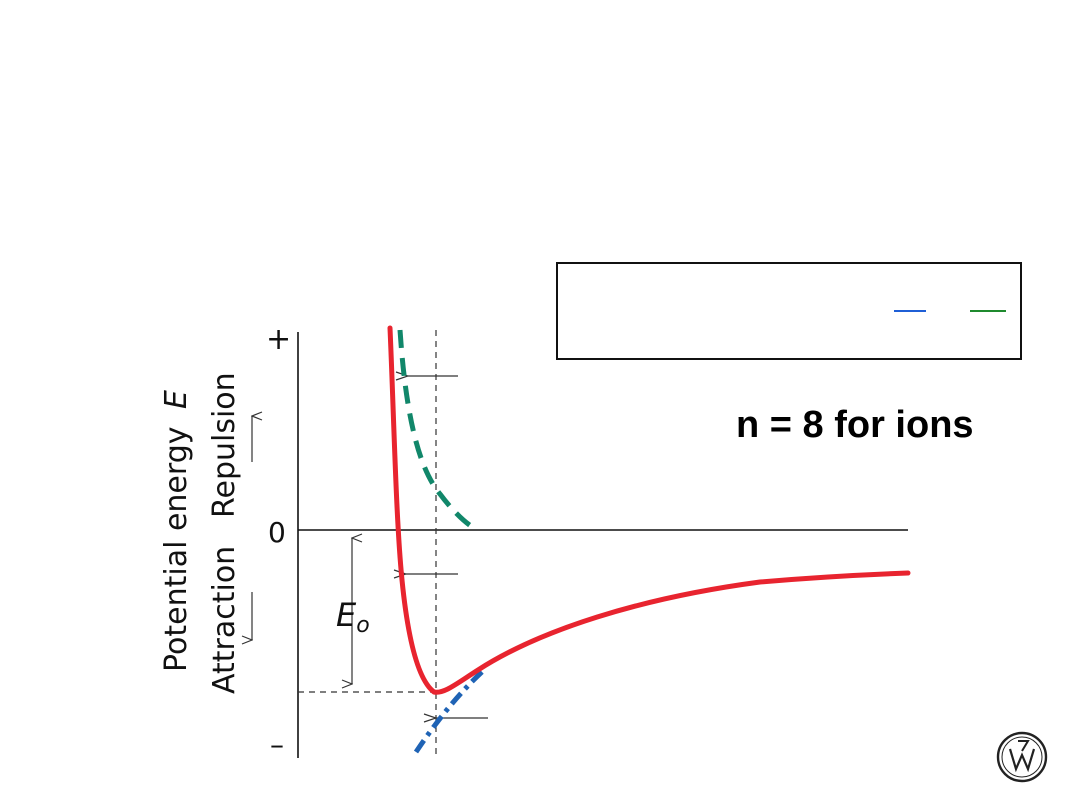  What do you see at coordinates (1022, 757) in the screenshot?
I see `wiley-logo-icon` at bounding box center [1022, 757].